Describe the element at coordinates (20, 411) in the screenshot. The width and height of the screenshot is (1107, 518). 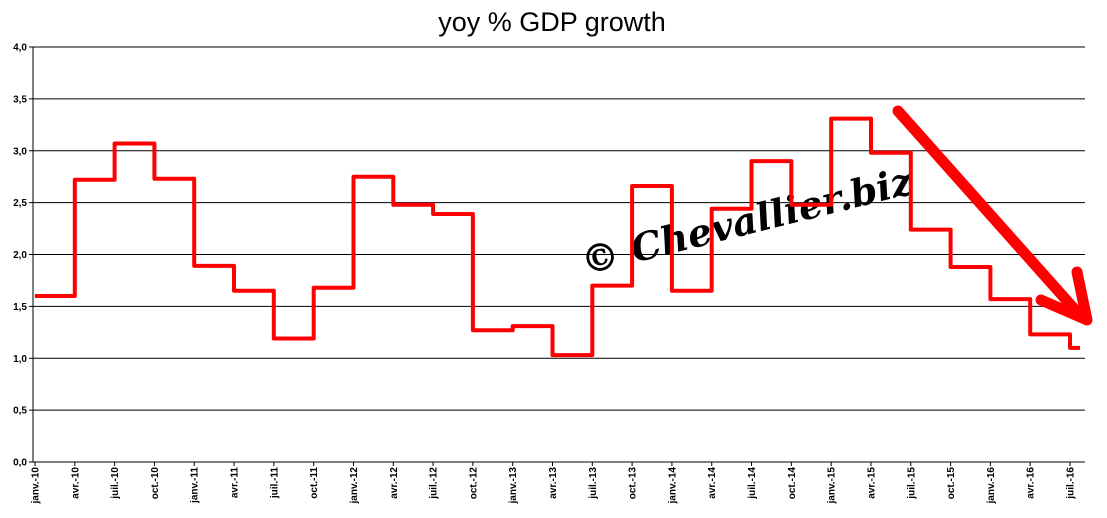
I see `y-tick-label: 0,5` at that location.